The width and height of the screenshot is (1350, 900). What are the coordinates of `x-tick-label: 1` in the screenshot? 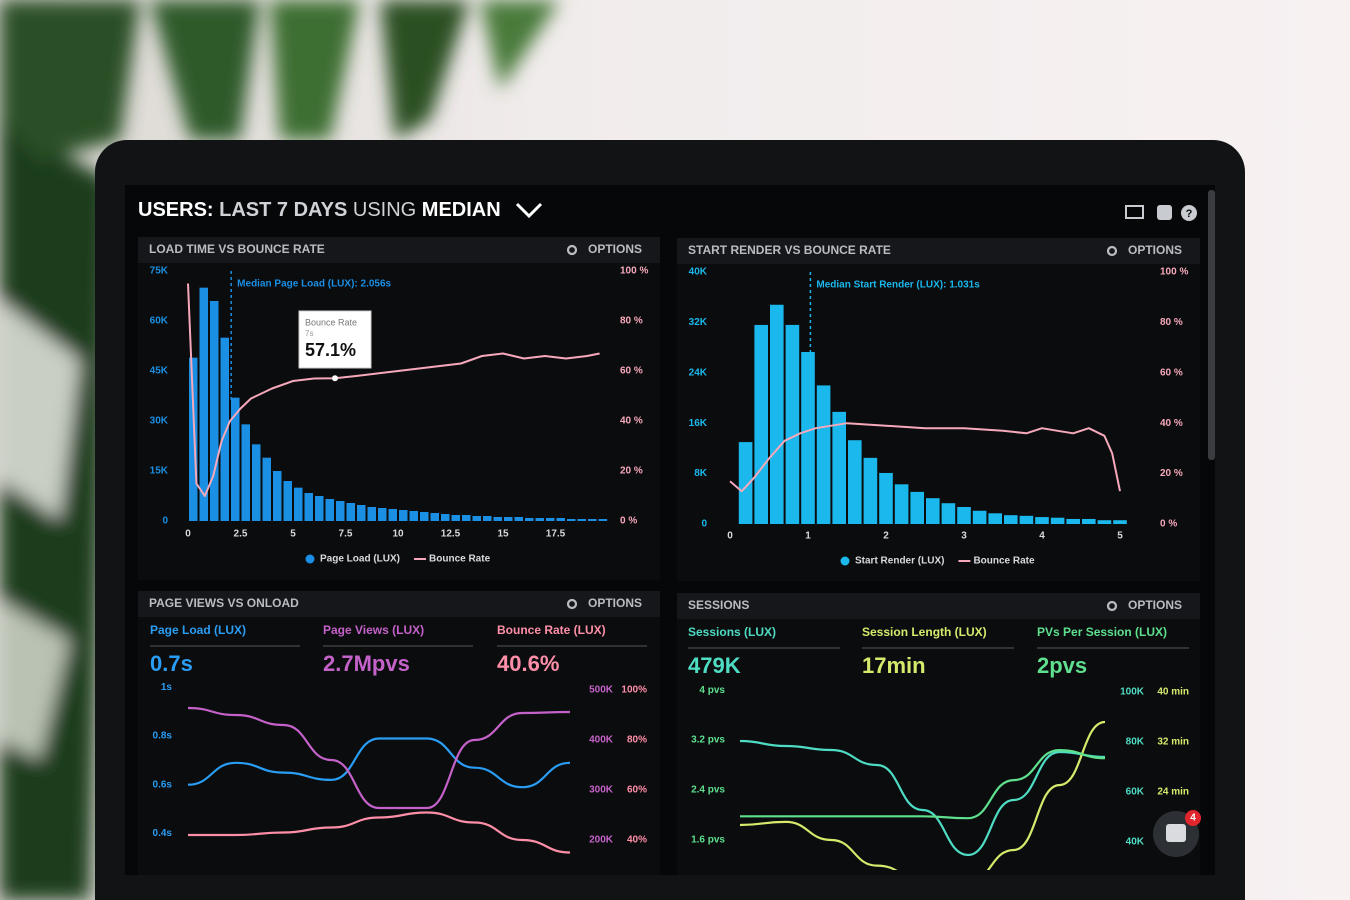 It's located at (808, 536).